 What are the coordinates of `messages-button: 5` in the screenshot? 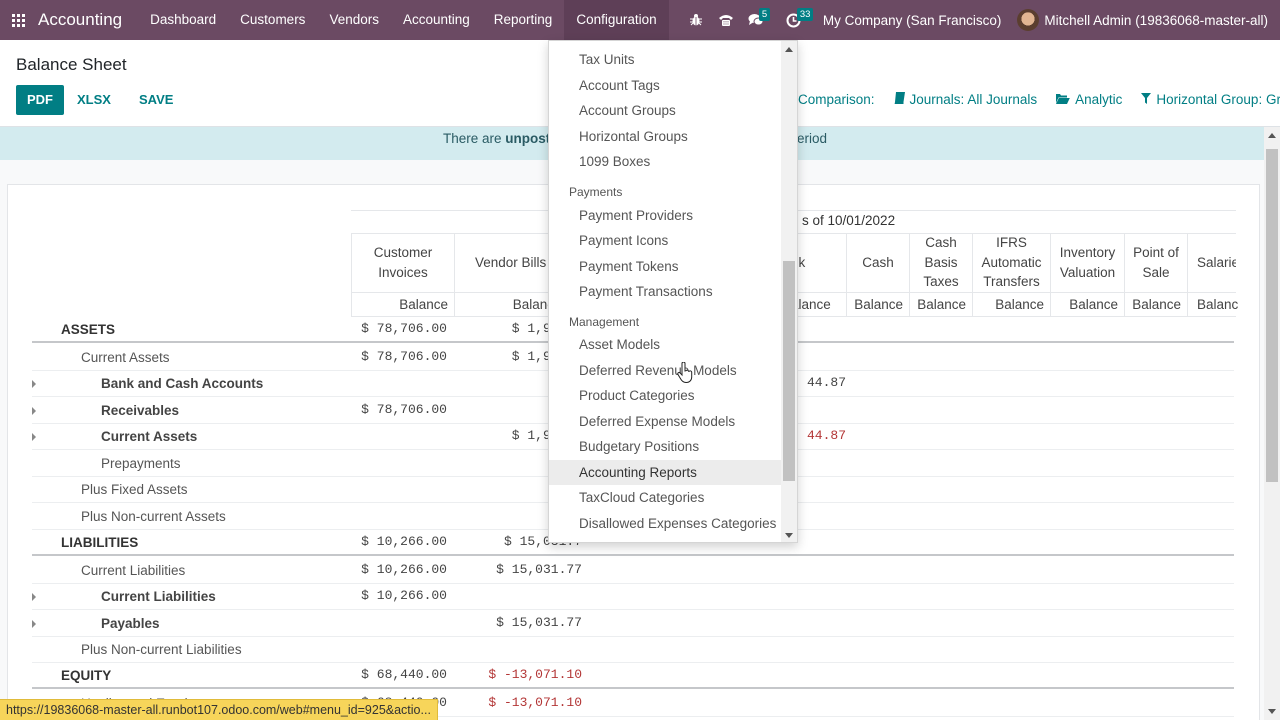 It's located at (756, 20).